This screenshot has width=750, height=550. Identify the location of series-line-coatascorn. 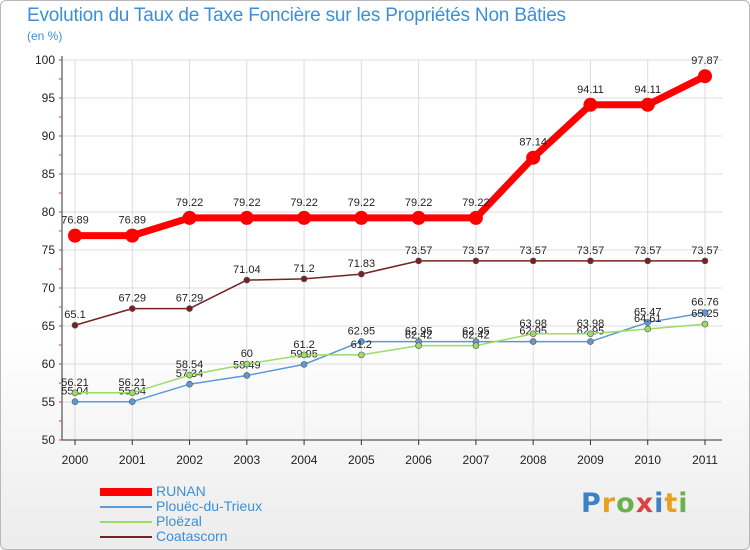
(389, 293).